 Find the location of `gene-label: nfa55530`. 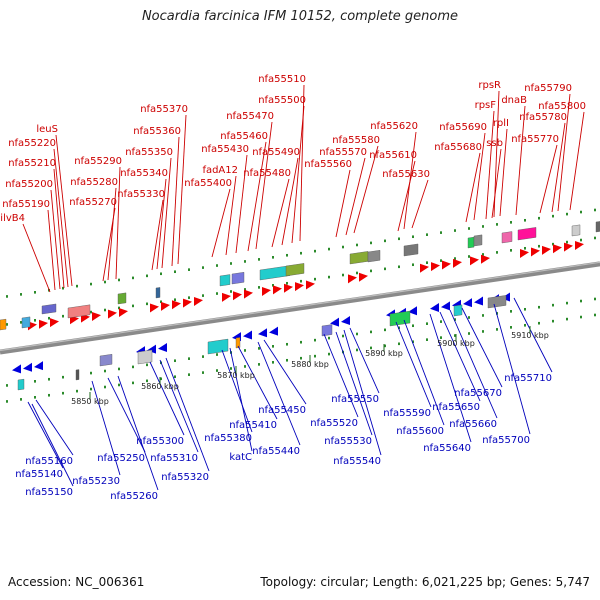

gene-label: nfa55530 is located at coordinates (348, 441).